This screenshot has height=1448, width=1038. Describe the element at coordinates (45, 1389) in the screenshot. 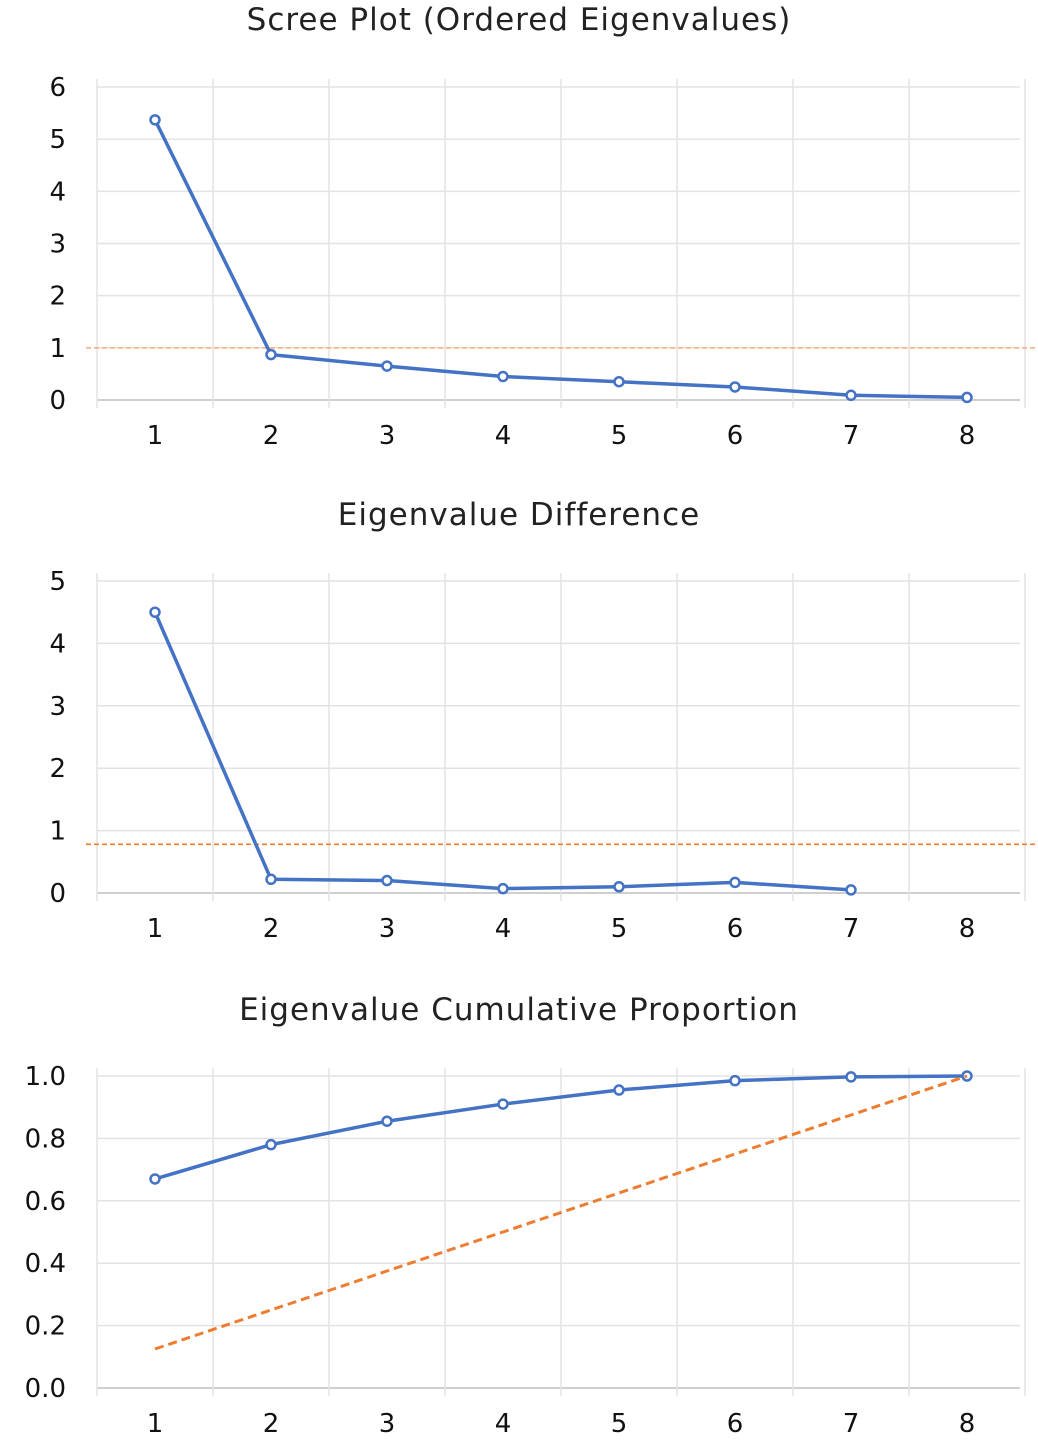

I see `y-tick-label: 0.0` at that location.